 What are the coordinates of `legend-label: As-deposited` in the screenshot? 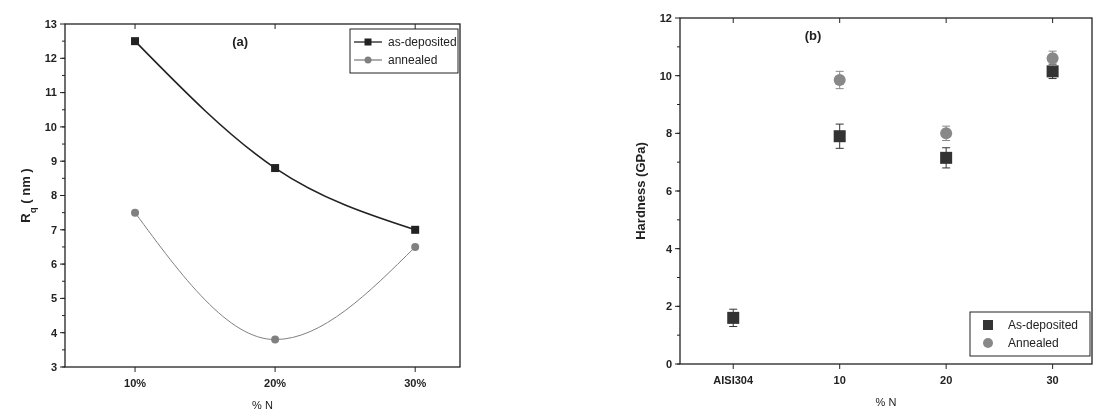 It's located at (1043, 325).